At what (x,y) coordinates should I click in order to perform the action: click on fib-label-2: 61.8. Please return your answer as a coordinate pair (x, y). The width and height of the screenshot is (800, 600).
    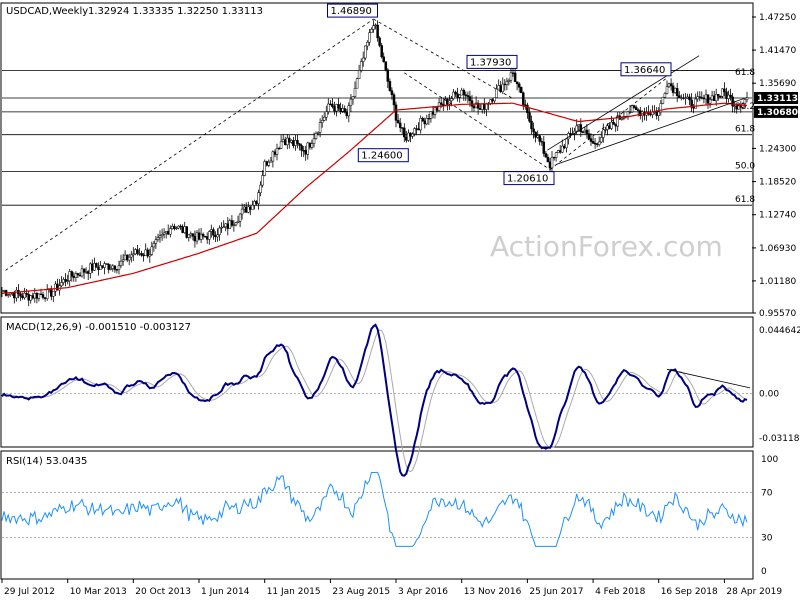
    Looking at the image, I should click on (745, 130).